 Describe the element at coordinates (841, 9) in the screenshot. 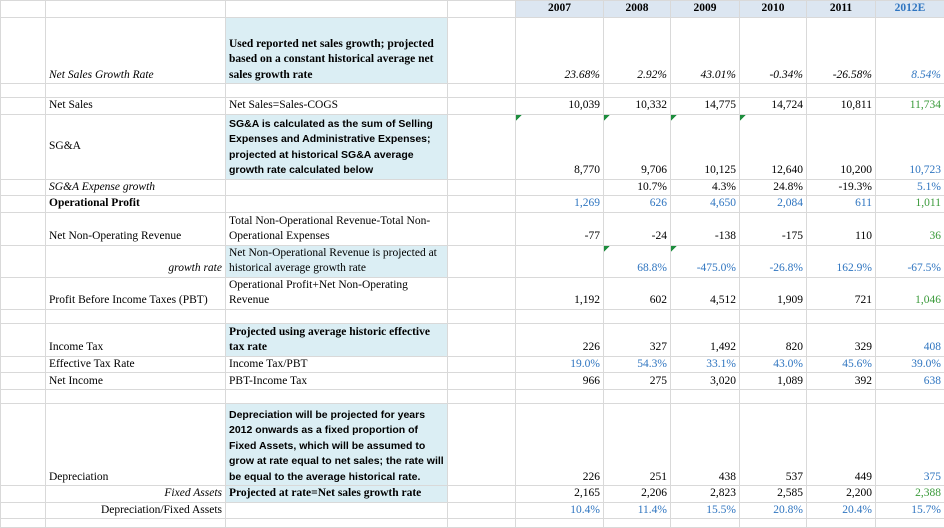

I see `year-header: 2011` at that location.